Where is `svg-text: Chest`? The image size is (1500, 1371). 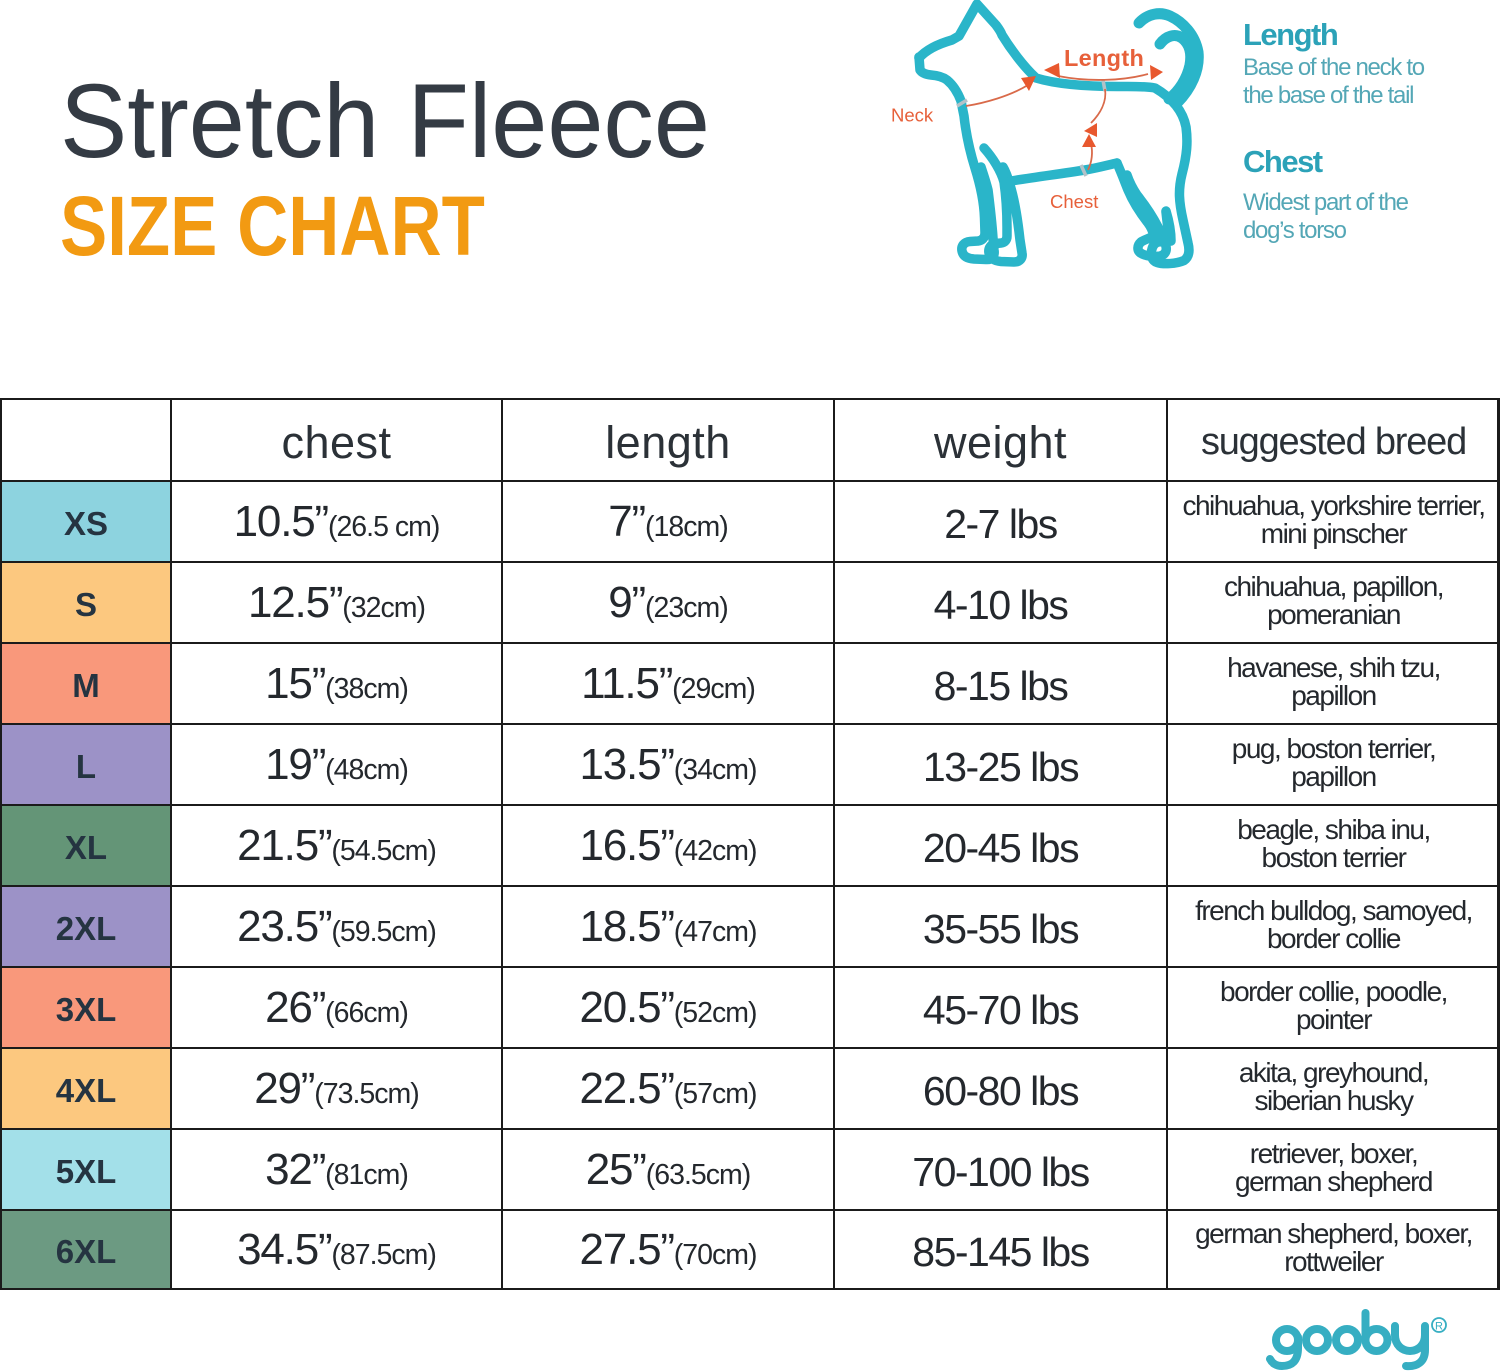
svg-text: Chest is located at coordinates (1074, 201).